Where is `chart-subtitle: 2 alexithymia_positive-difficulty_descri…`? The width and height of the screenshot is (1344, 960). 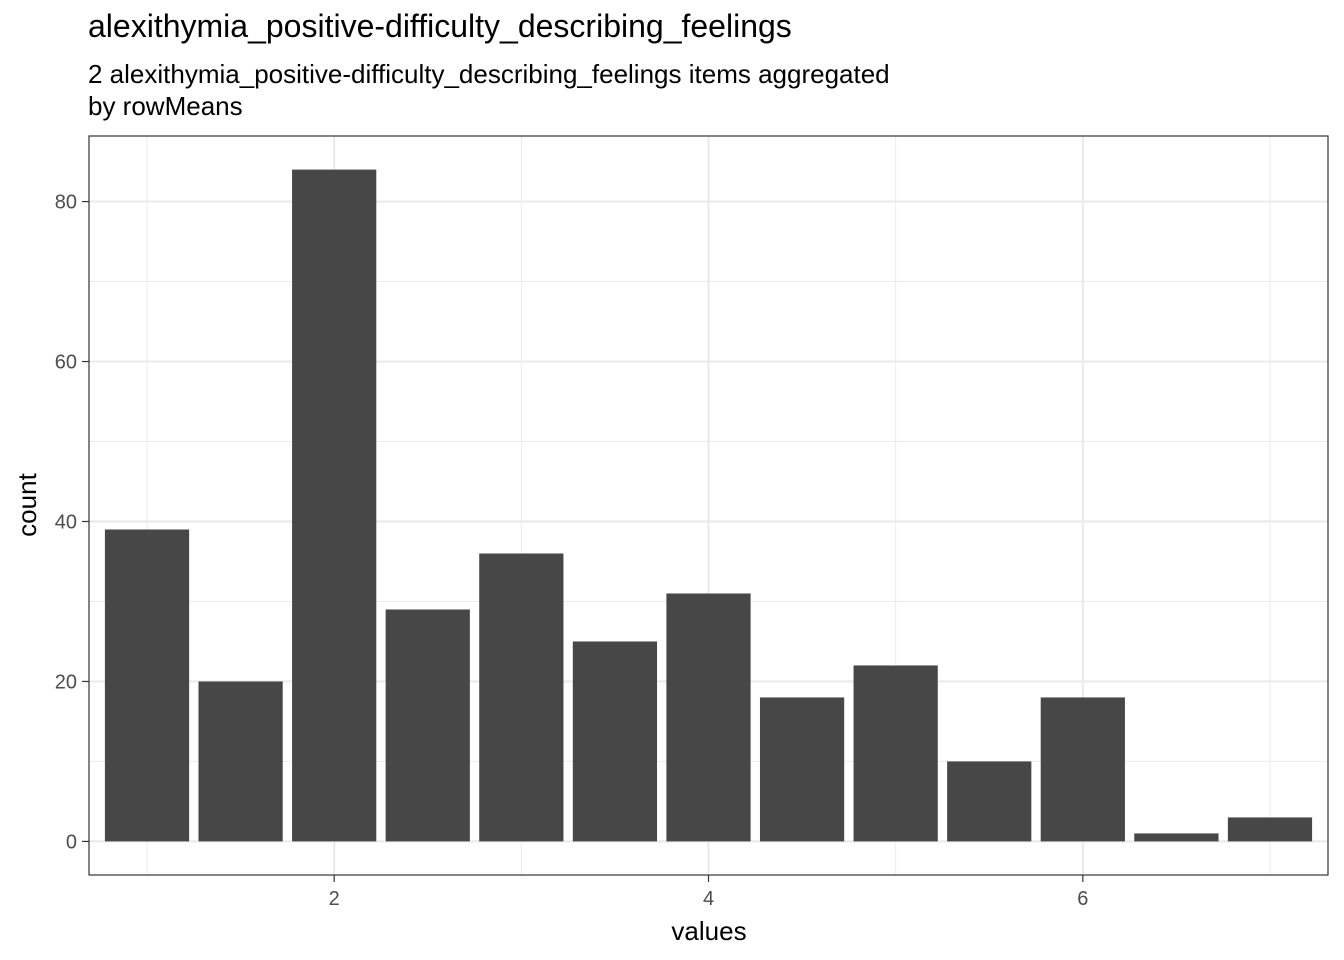 chart-subtitle: 2 alexithymia_positive-difficulty_descri… is located at coordinates (638, 90).